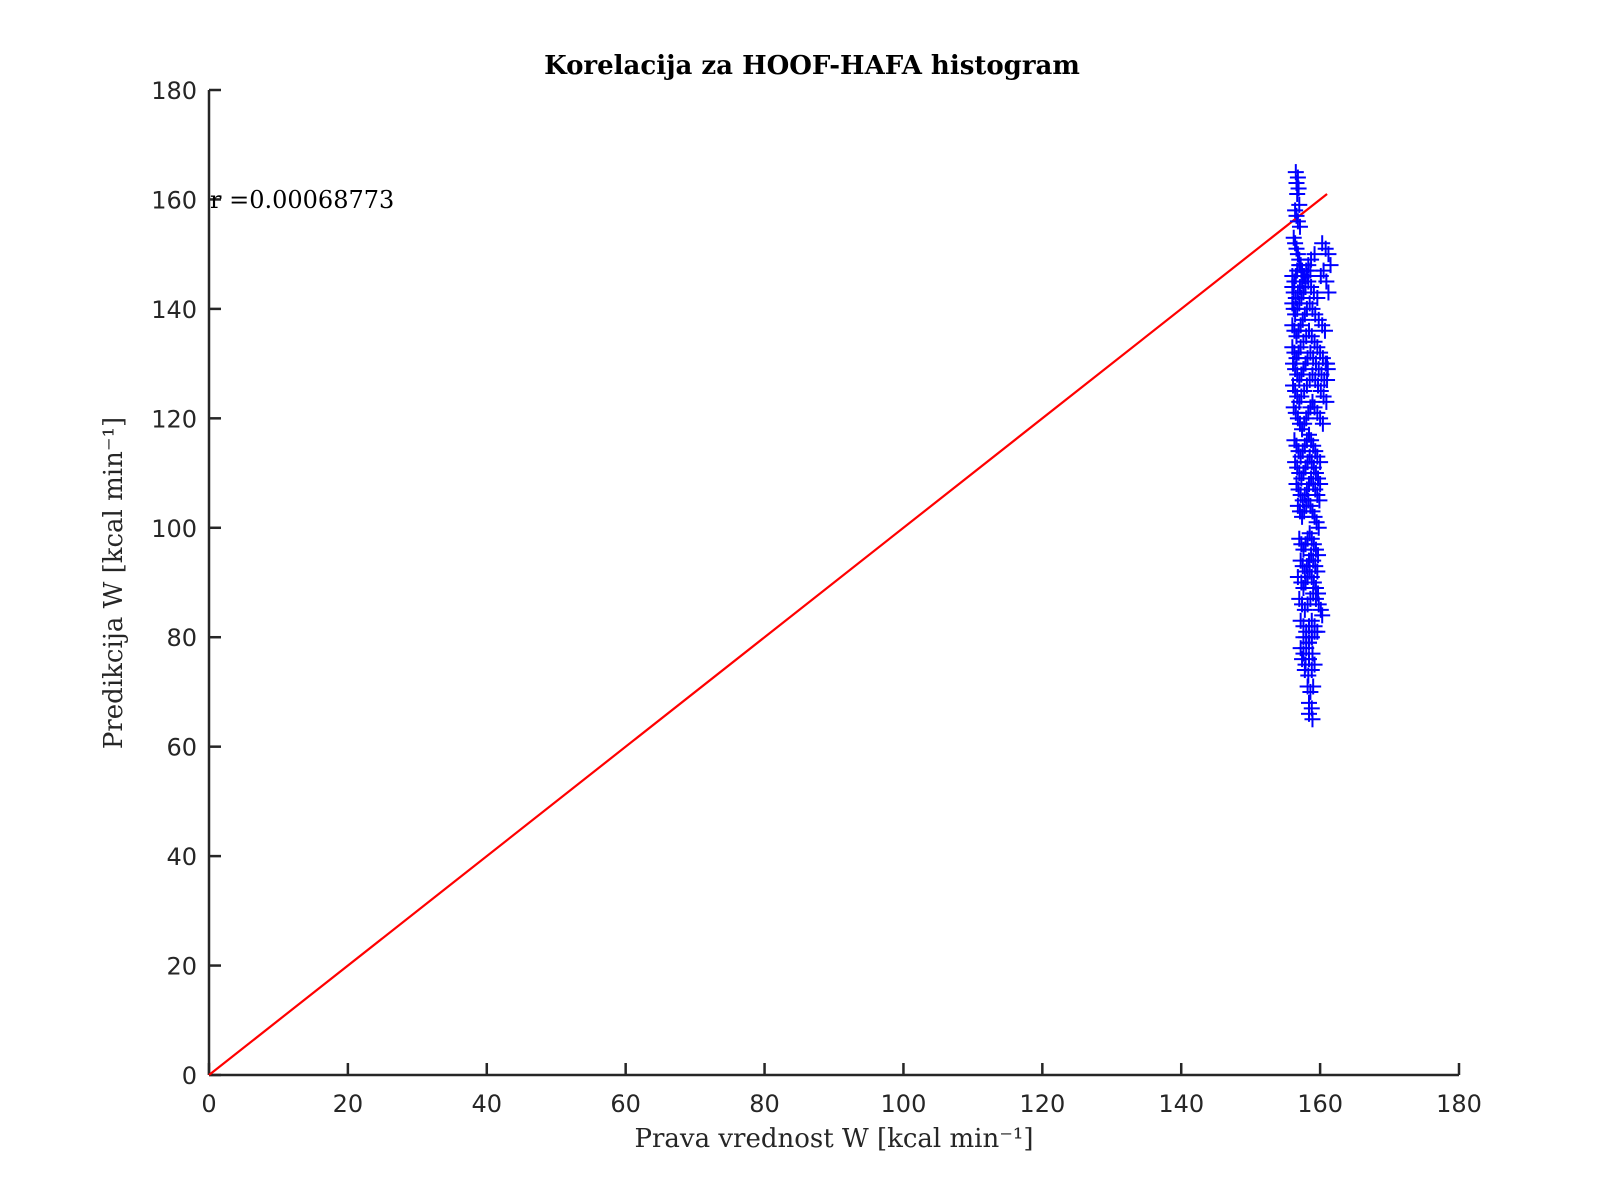 This screenshot has height=1200, width=1600. What do you see at coordinates (174, 200) in the screenshot?
I see `y-tick-label: 160` at bounding box center [174, 200].